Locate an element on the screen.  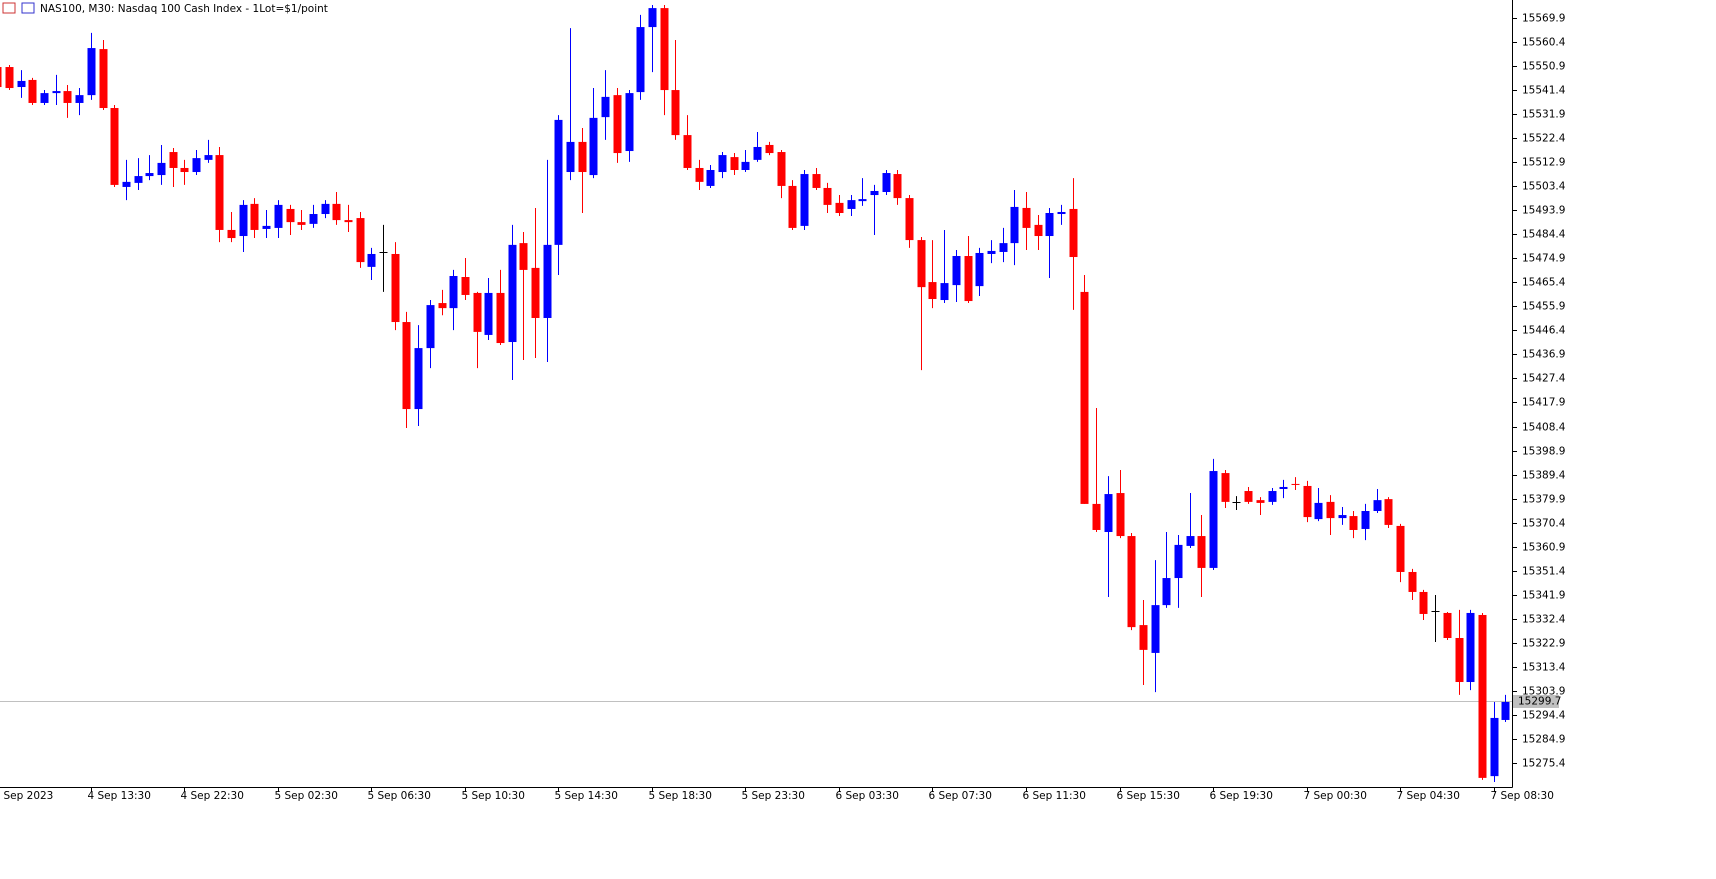
x-tick-label: 6 Sep 19:30 is located at coordinates (1241, 796).